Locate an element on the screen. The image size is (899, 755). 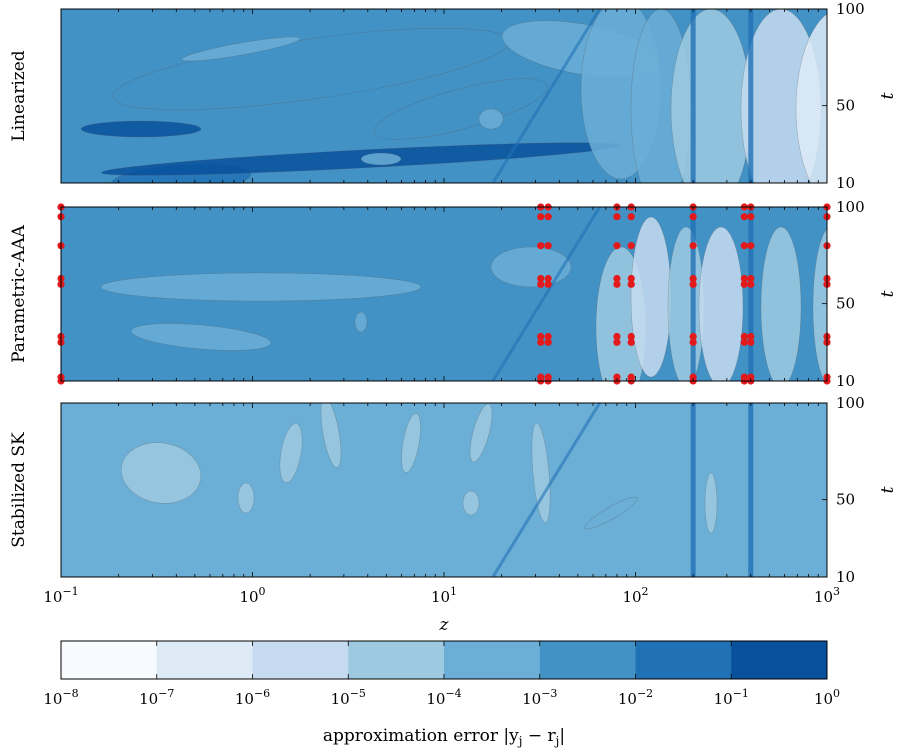
x-tick-label: 10⁰ is located at coordinates (252, 595).